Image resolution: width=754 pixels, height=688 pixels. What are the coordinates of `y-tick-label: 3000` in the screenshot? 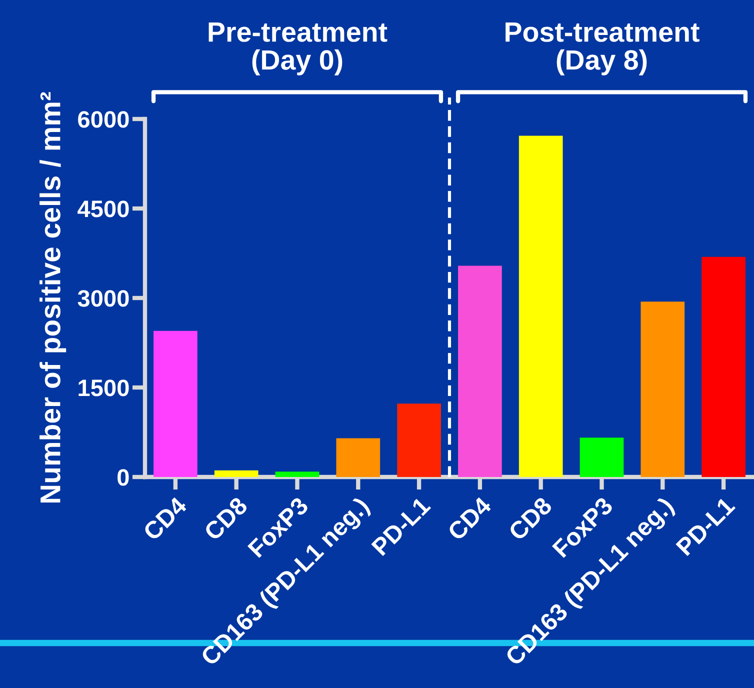 It's located at (103, 298).